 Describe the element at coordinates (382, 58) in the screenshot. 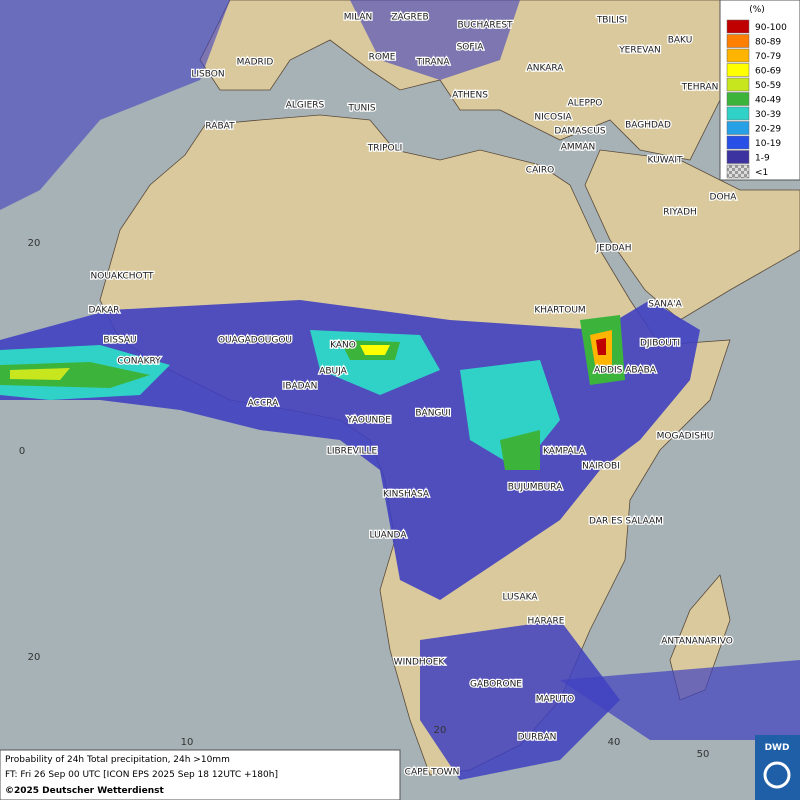

I see `city-label: ROME` at that location.